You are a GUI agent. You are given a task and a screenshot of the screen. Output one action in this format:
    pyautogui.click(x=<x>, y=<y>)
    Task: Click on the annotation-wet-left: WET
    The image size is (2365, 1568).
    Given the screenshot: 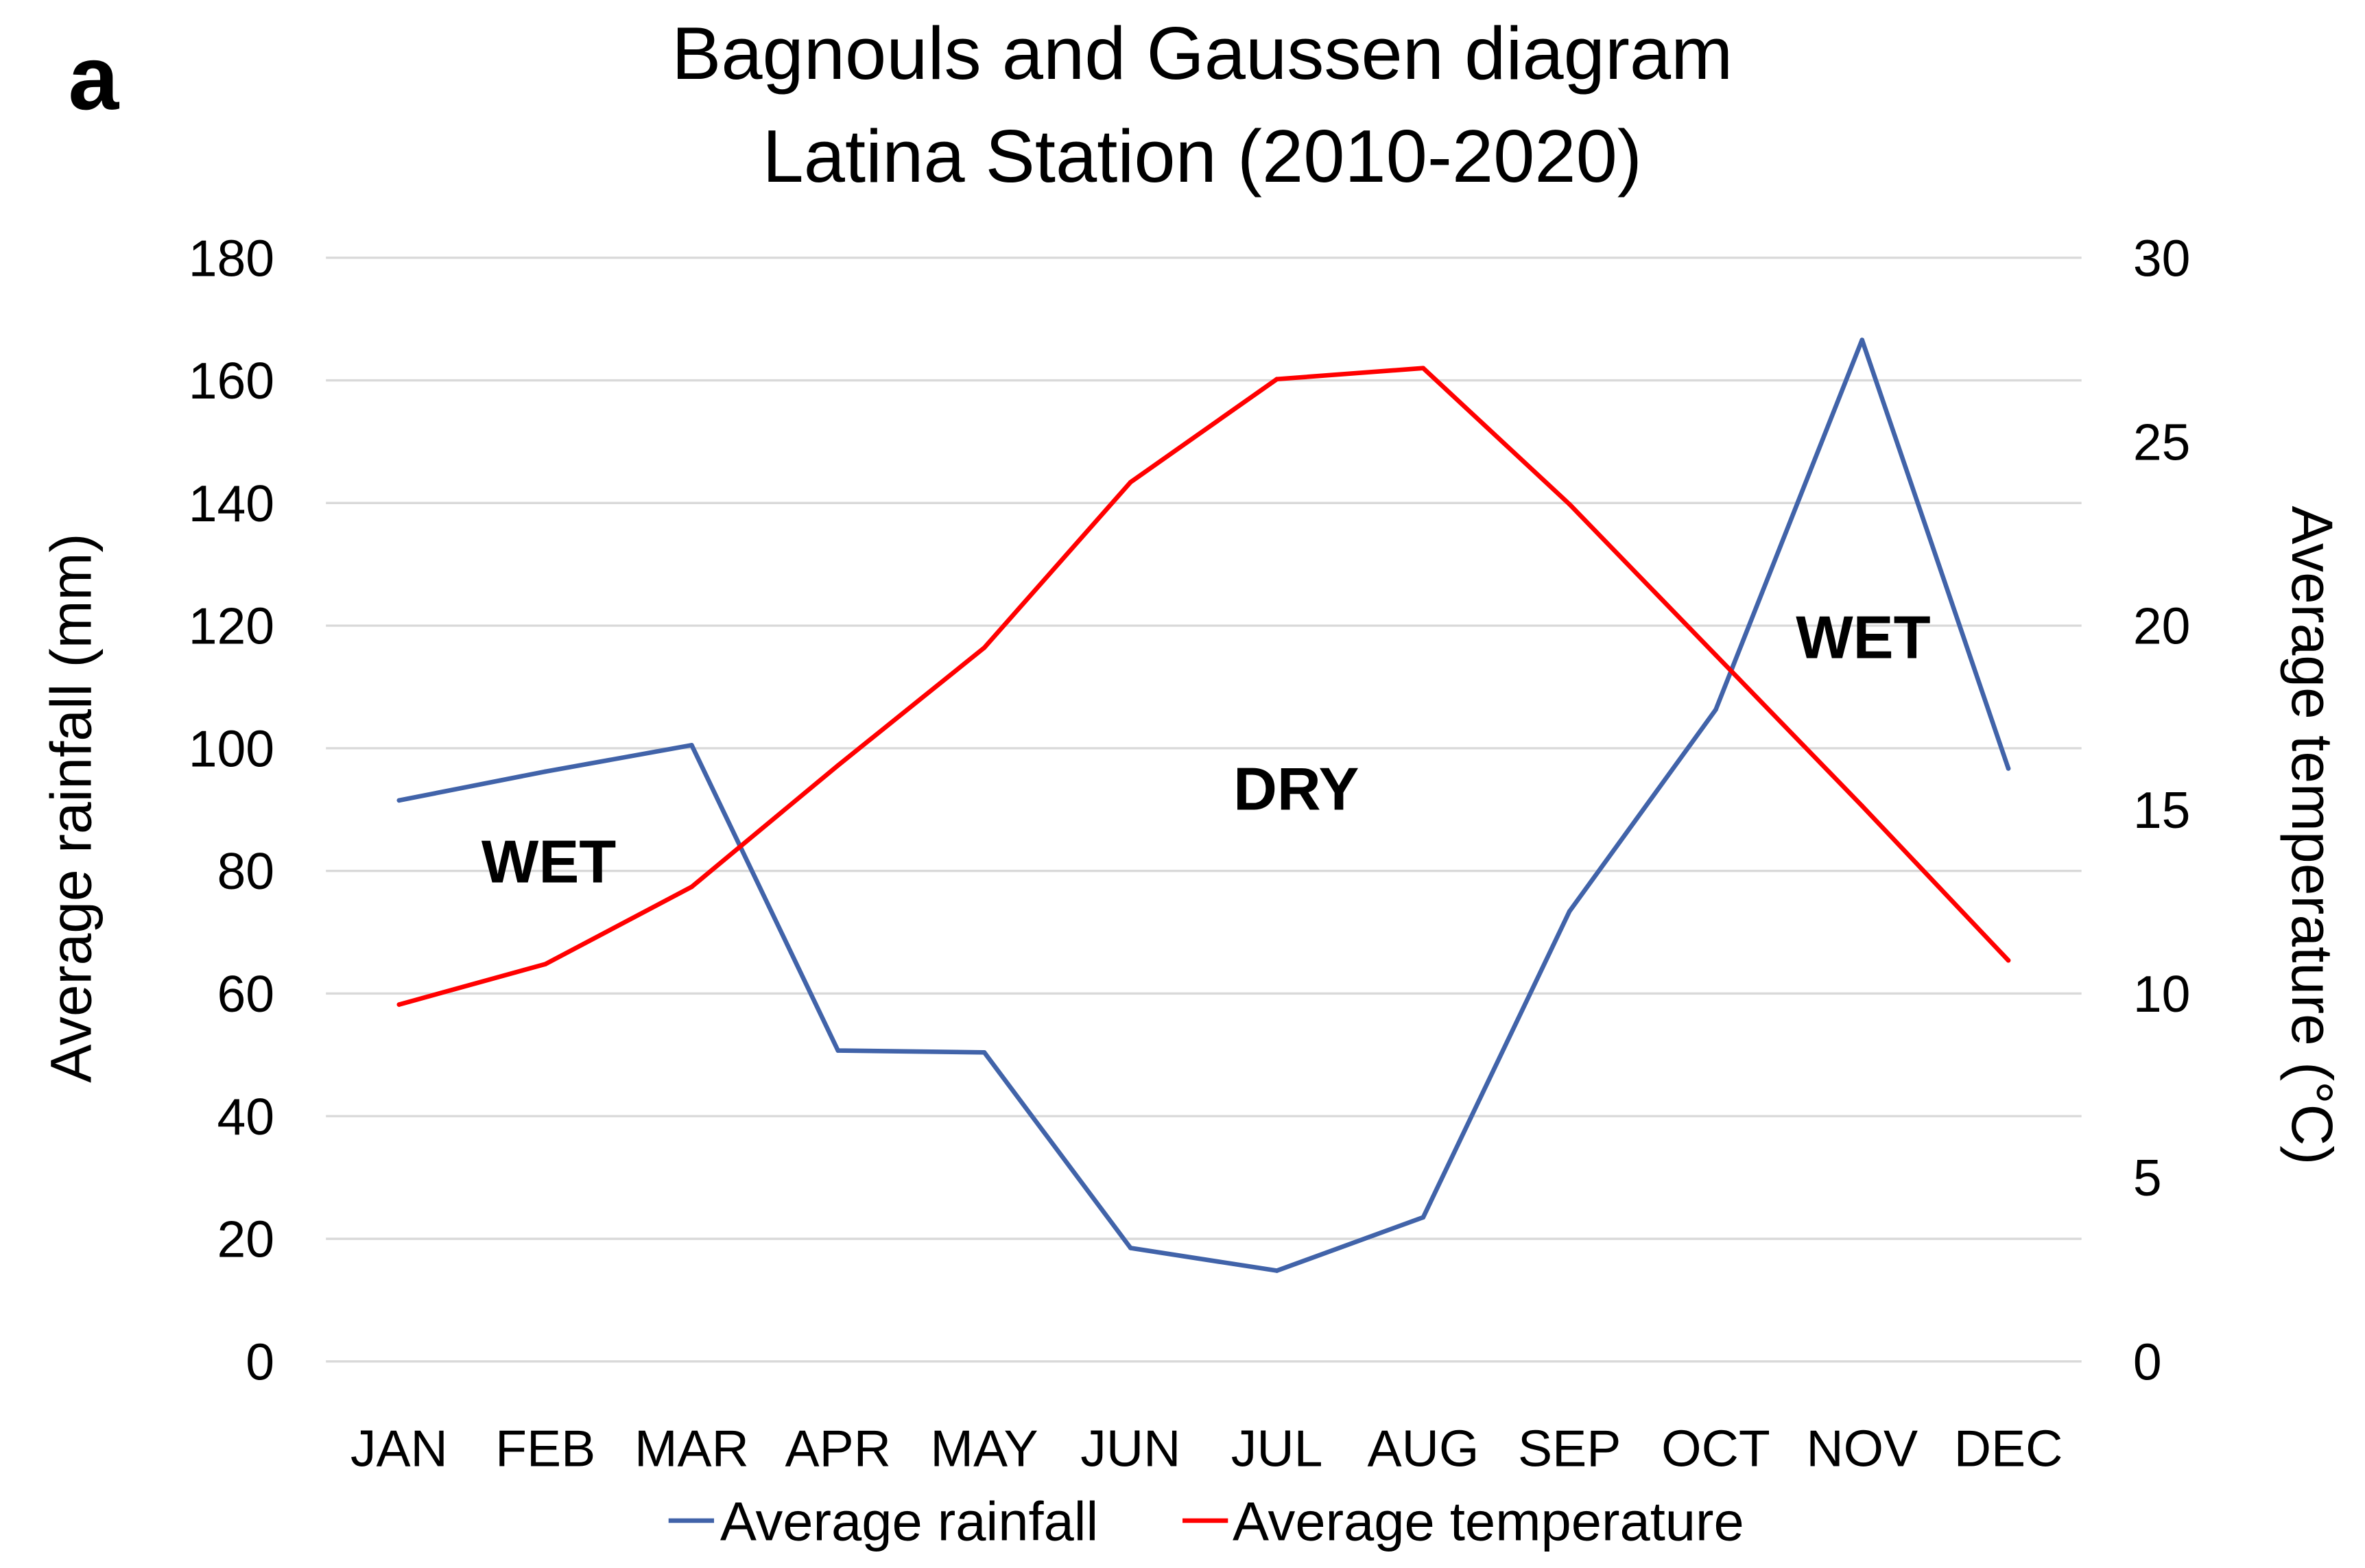 What is the action you would take?
    pyautogui.click(x=549, y=861)
    